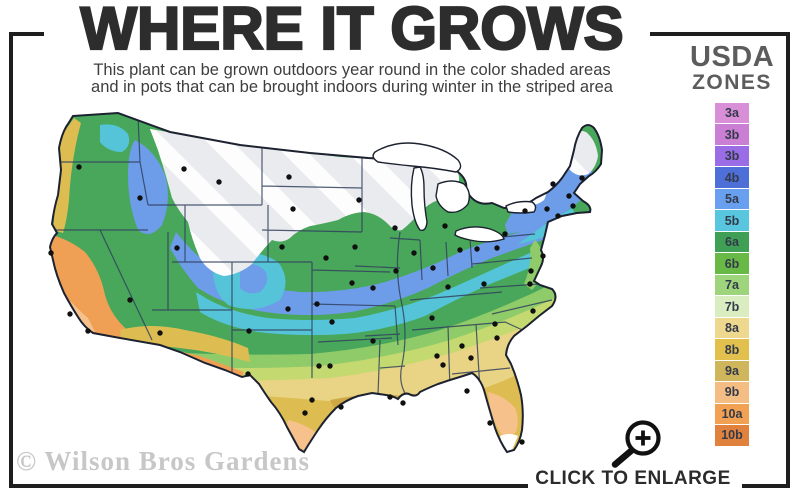 The image size is (800, 500). Describe the element at coordinates (26, 34) in the screenshot. I see `frame-border-top-left` at that location.